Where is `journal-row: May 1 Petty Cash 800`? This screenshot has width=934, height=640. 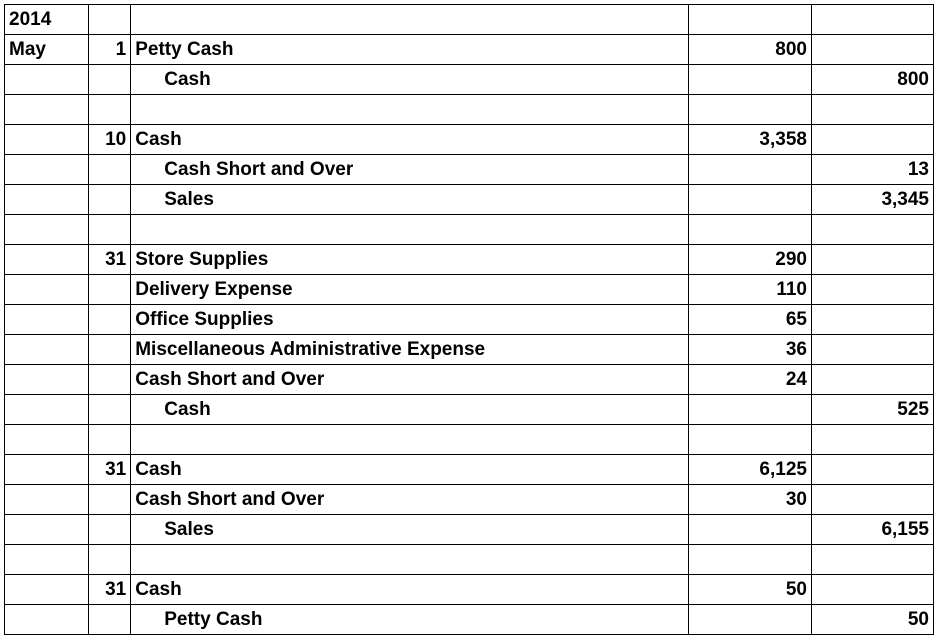 journal-row: May 1 Petty Cash 800 is located at coordinates (469, 49).